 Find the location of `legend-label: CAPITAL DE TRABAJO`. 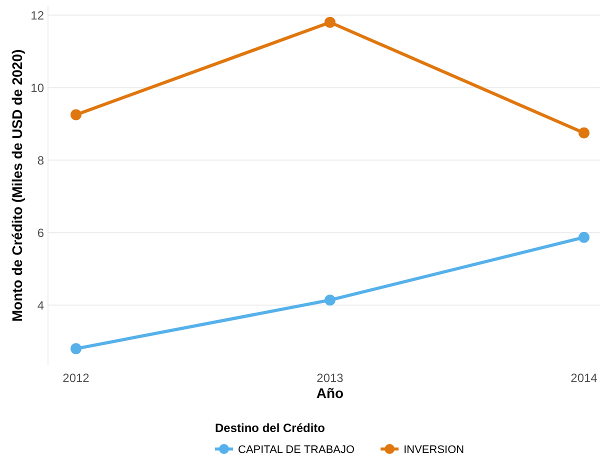

legend-label: CAPITAL DE TRABAJO is located at coordinates (296, 450).